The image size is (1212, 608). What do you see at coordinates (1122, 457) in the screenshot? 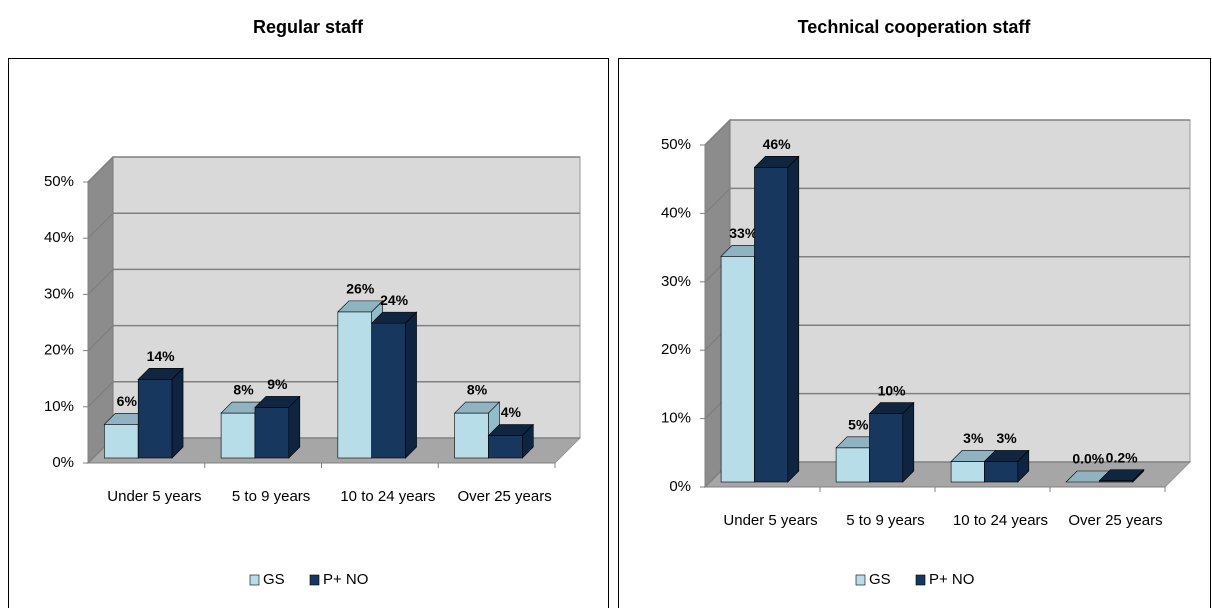
I see `value-label: 0.2%` at bounding box center [1122, 457].